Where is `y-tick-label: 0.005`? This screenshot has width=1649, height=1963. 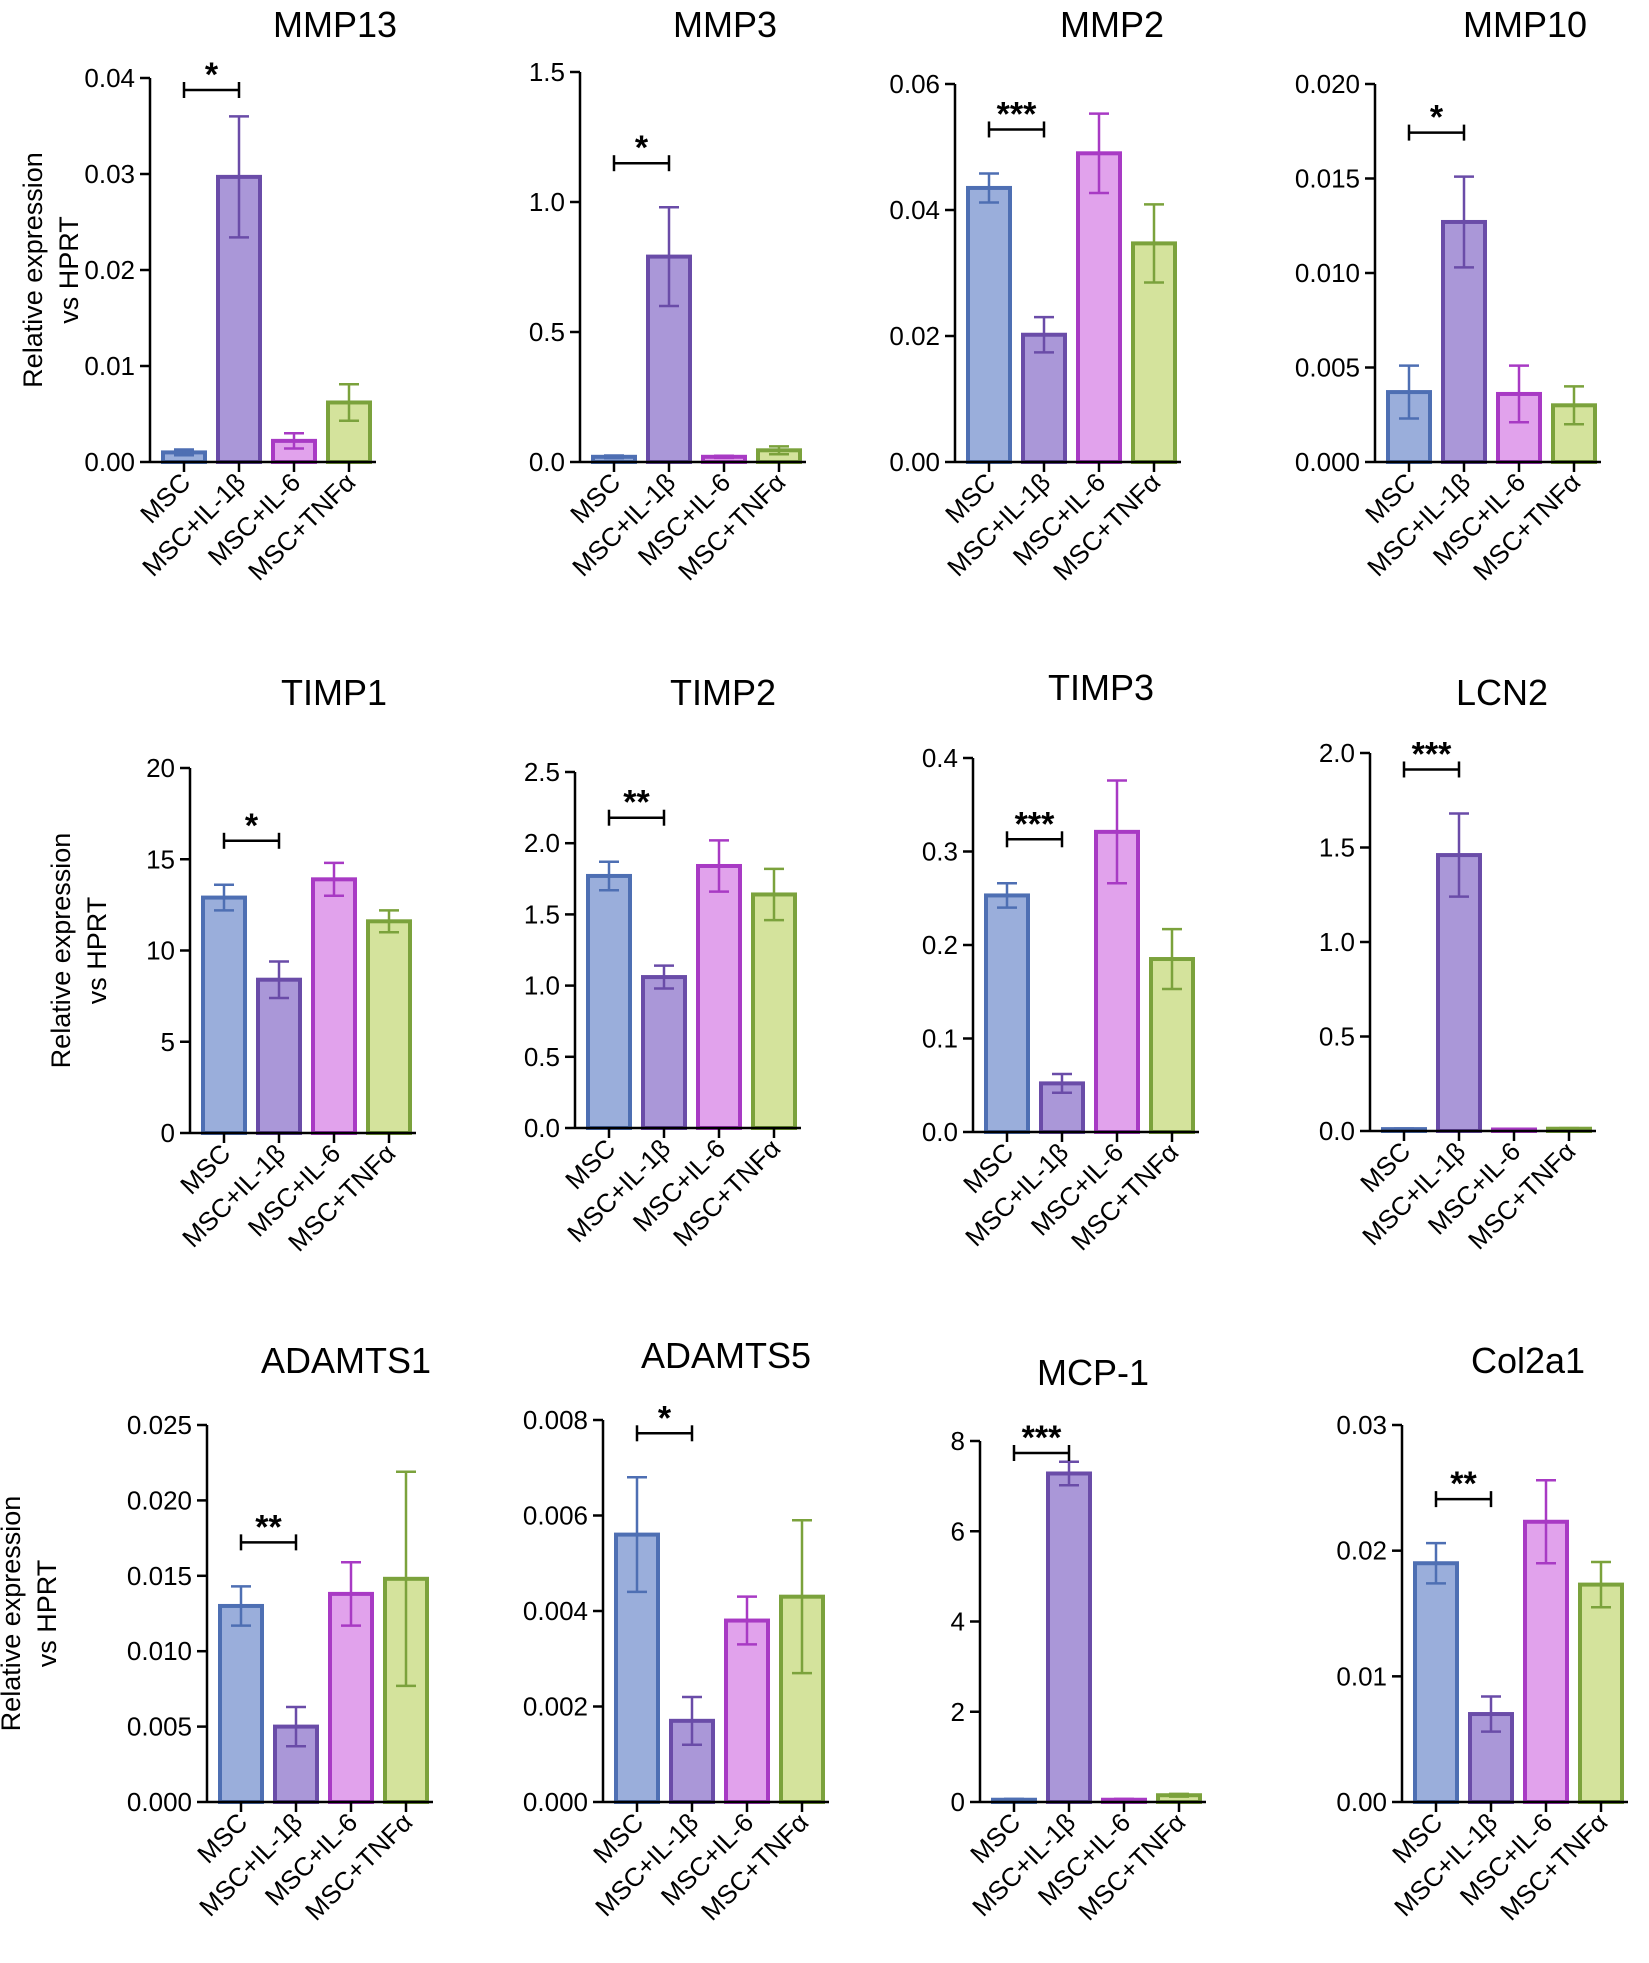
y-tick-label: 0.005 is located at coordinates (159, 1727).